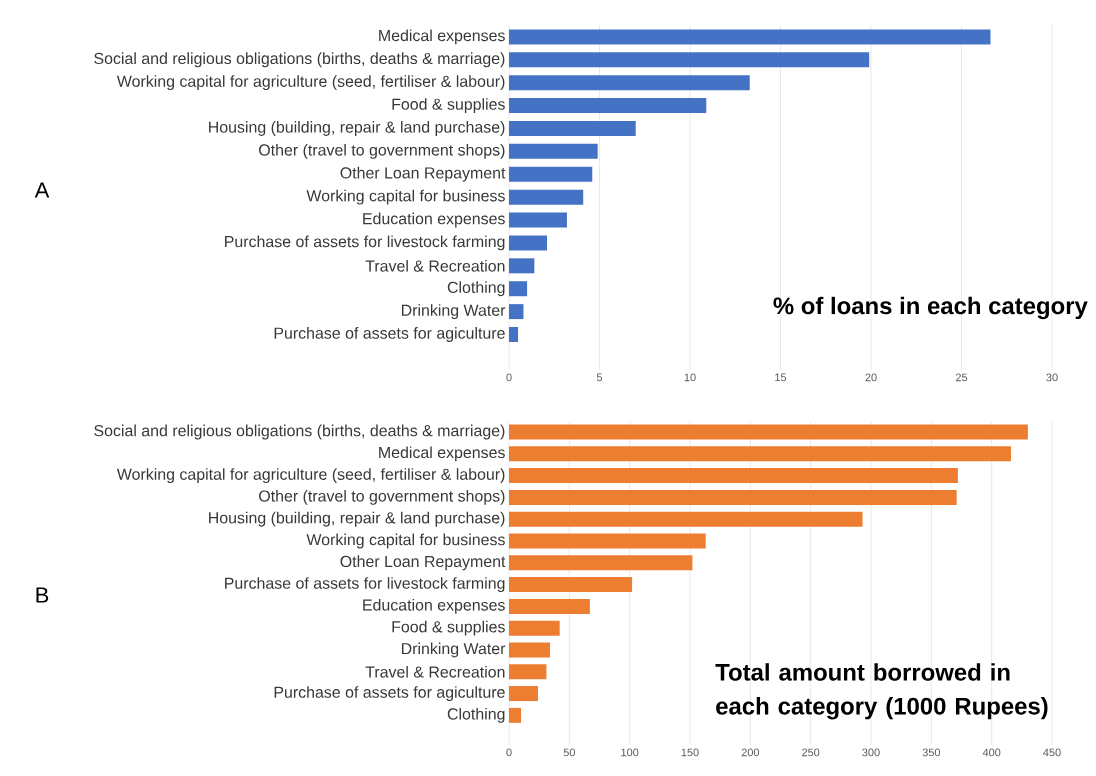 This screenshot has width=1096, height=776. What do you see at coordinates (881, 691) in the screenshot?
I see `text: Total amount borrowed in each category (1000 Rupees)` at bounding box center [881, 691].